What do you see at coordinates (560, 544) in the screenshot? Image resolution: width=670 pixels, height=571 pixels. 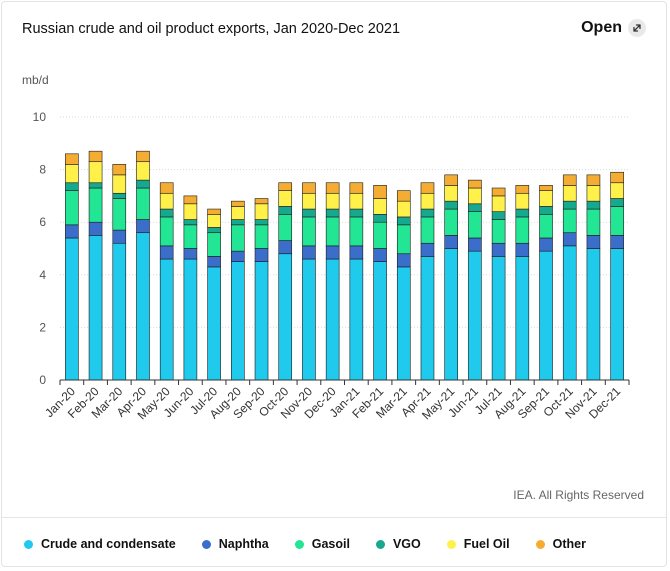 I see `legend-item-other: Other` at bounding box center [560, 544].